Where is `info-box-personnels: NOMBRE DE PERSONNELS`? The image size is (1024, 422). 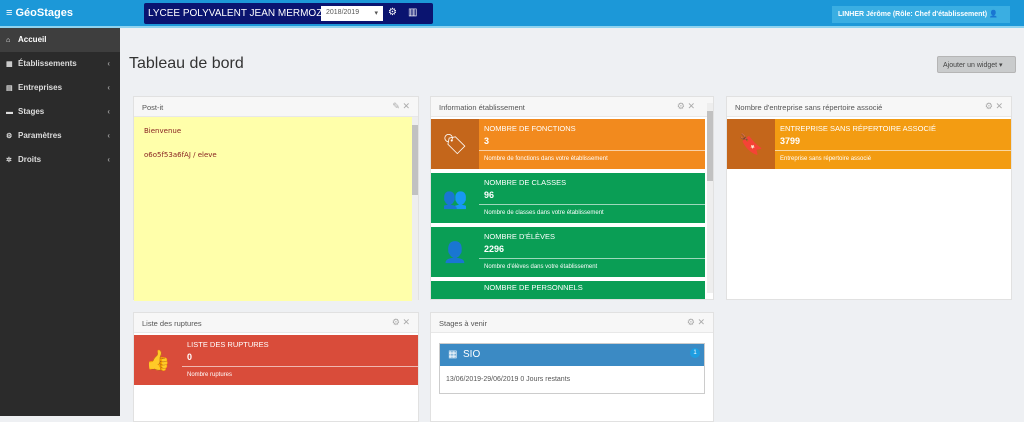
info-box-personnels: NOMBRE DE PERSONNELS is located at coordinates (568, 290).